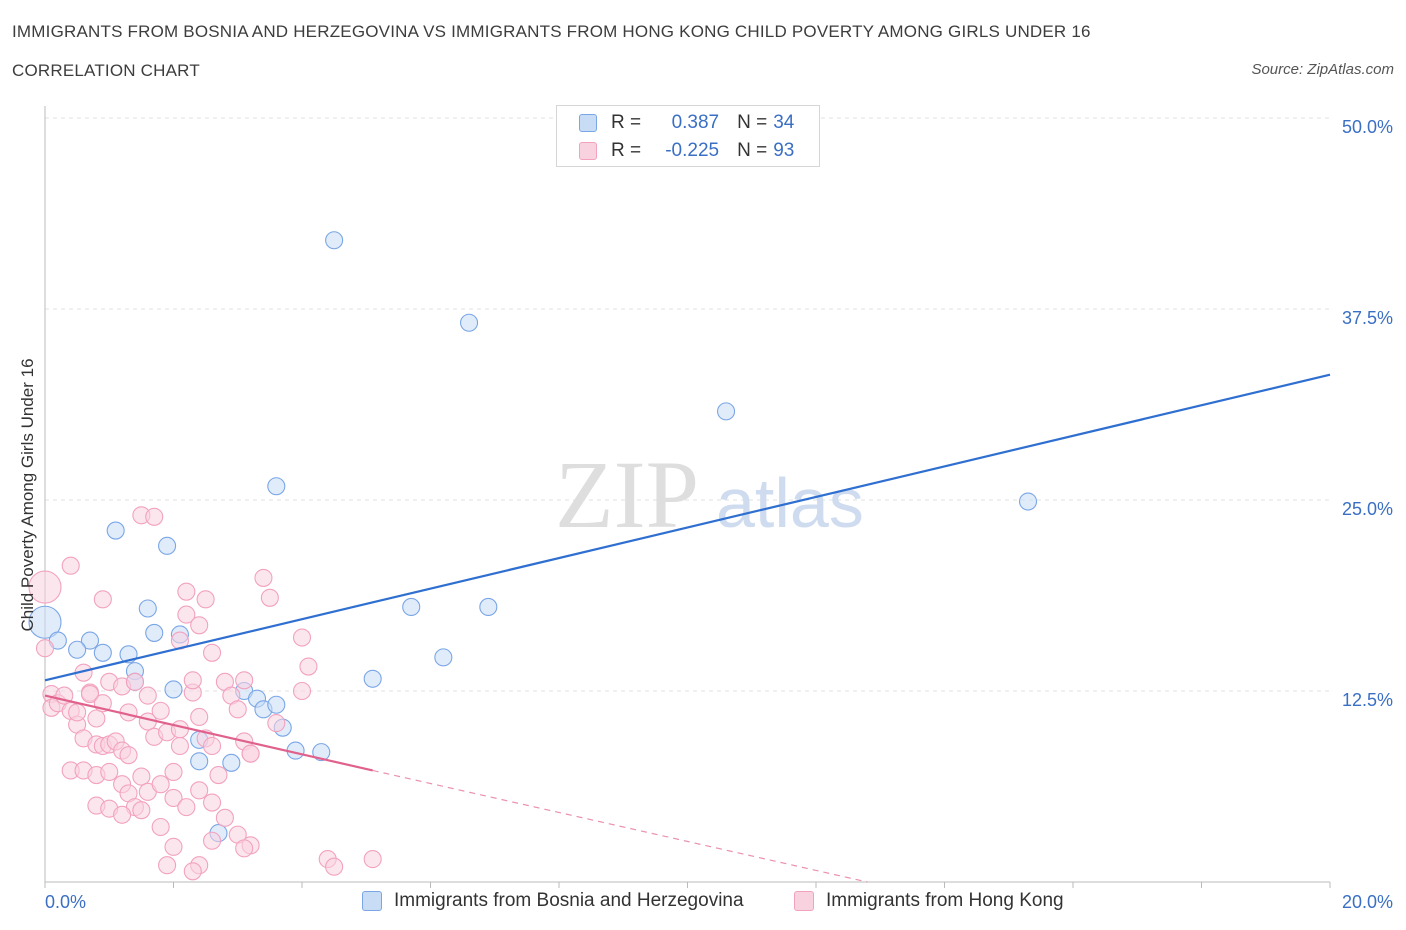 This screenshot has height=930, width=1406. Describe the element at coordinates (686, 123) in the screenshot. I see `legend-row-bosnia: R = 0.387 N = 34` at that location.